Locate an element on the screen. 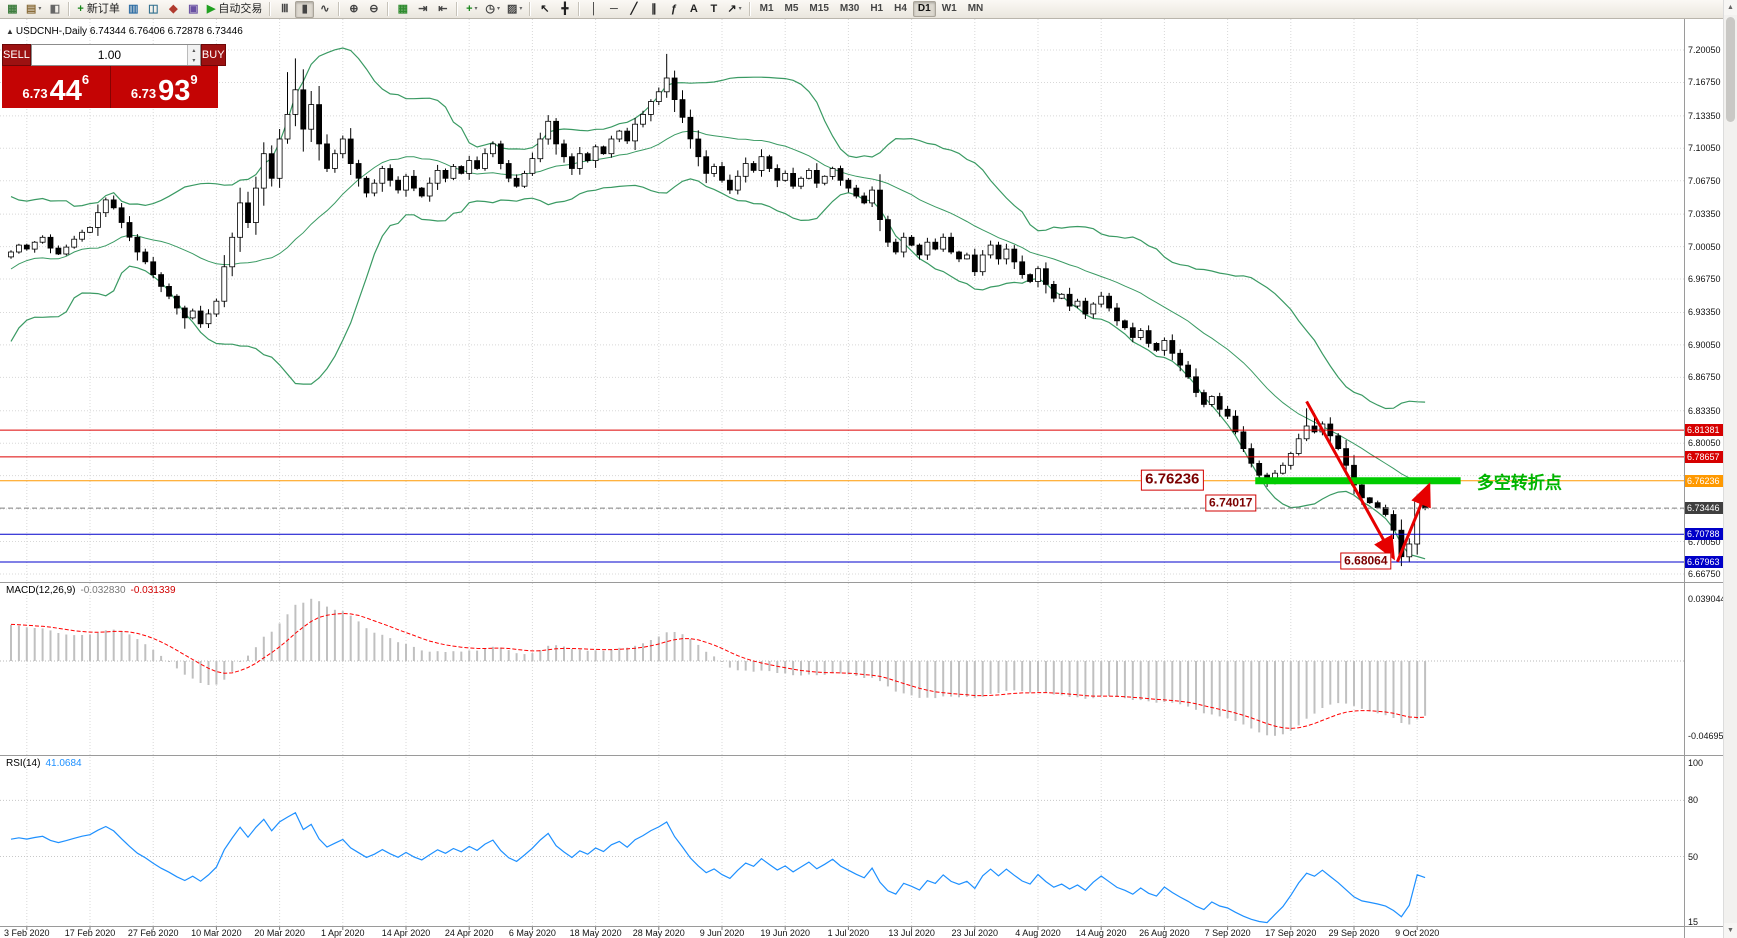  price-tick: 7.10050 is located at coordinates (1704, 148).